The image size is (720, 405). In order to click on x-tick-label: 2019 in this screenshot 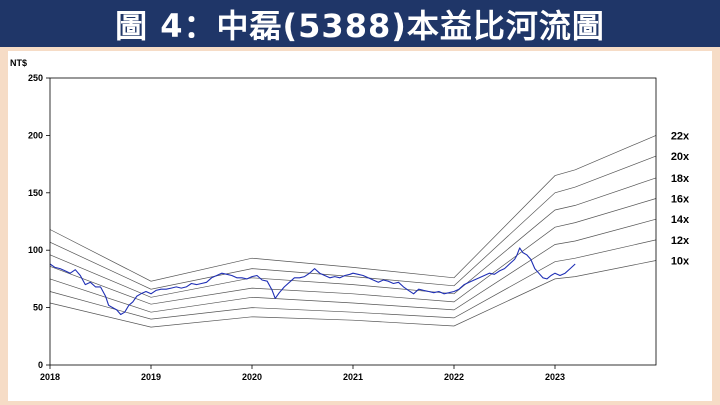, I will do `click(151, 377)`.